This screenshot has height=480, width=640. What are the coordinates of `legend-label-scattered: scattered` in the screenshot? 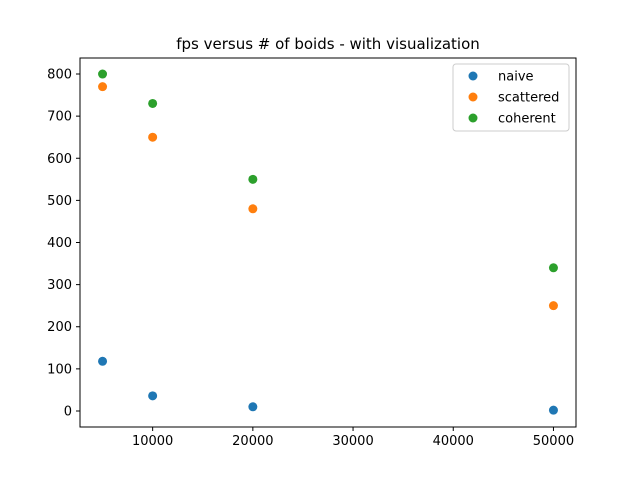 It's located at (528, 98).